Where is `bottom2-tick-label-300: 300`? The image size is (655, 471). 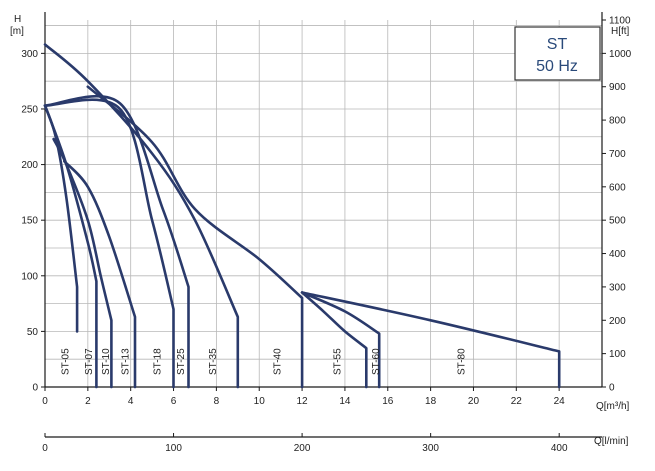
bottom2-tick-label-300: 300 is located at coordinates (430, 448).